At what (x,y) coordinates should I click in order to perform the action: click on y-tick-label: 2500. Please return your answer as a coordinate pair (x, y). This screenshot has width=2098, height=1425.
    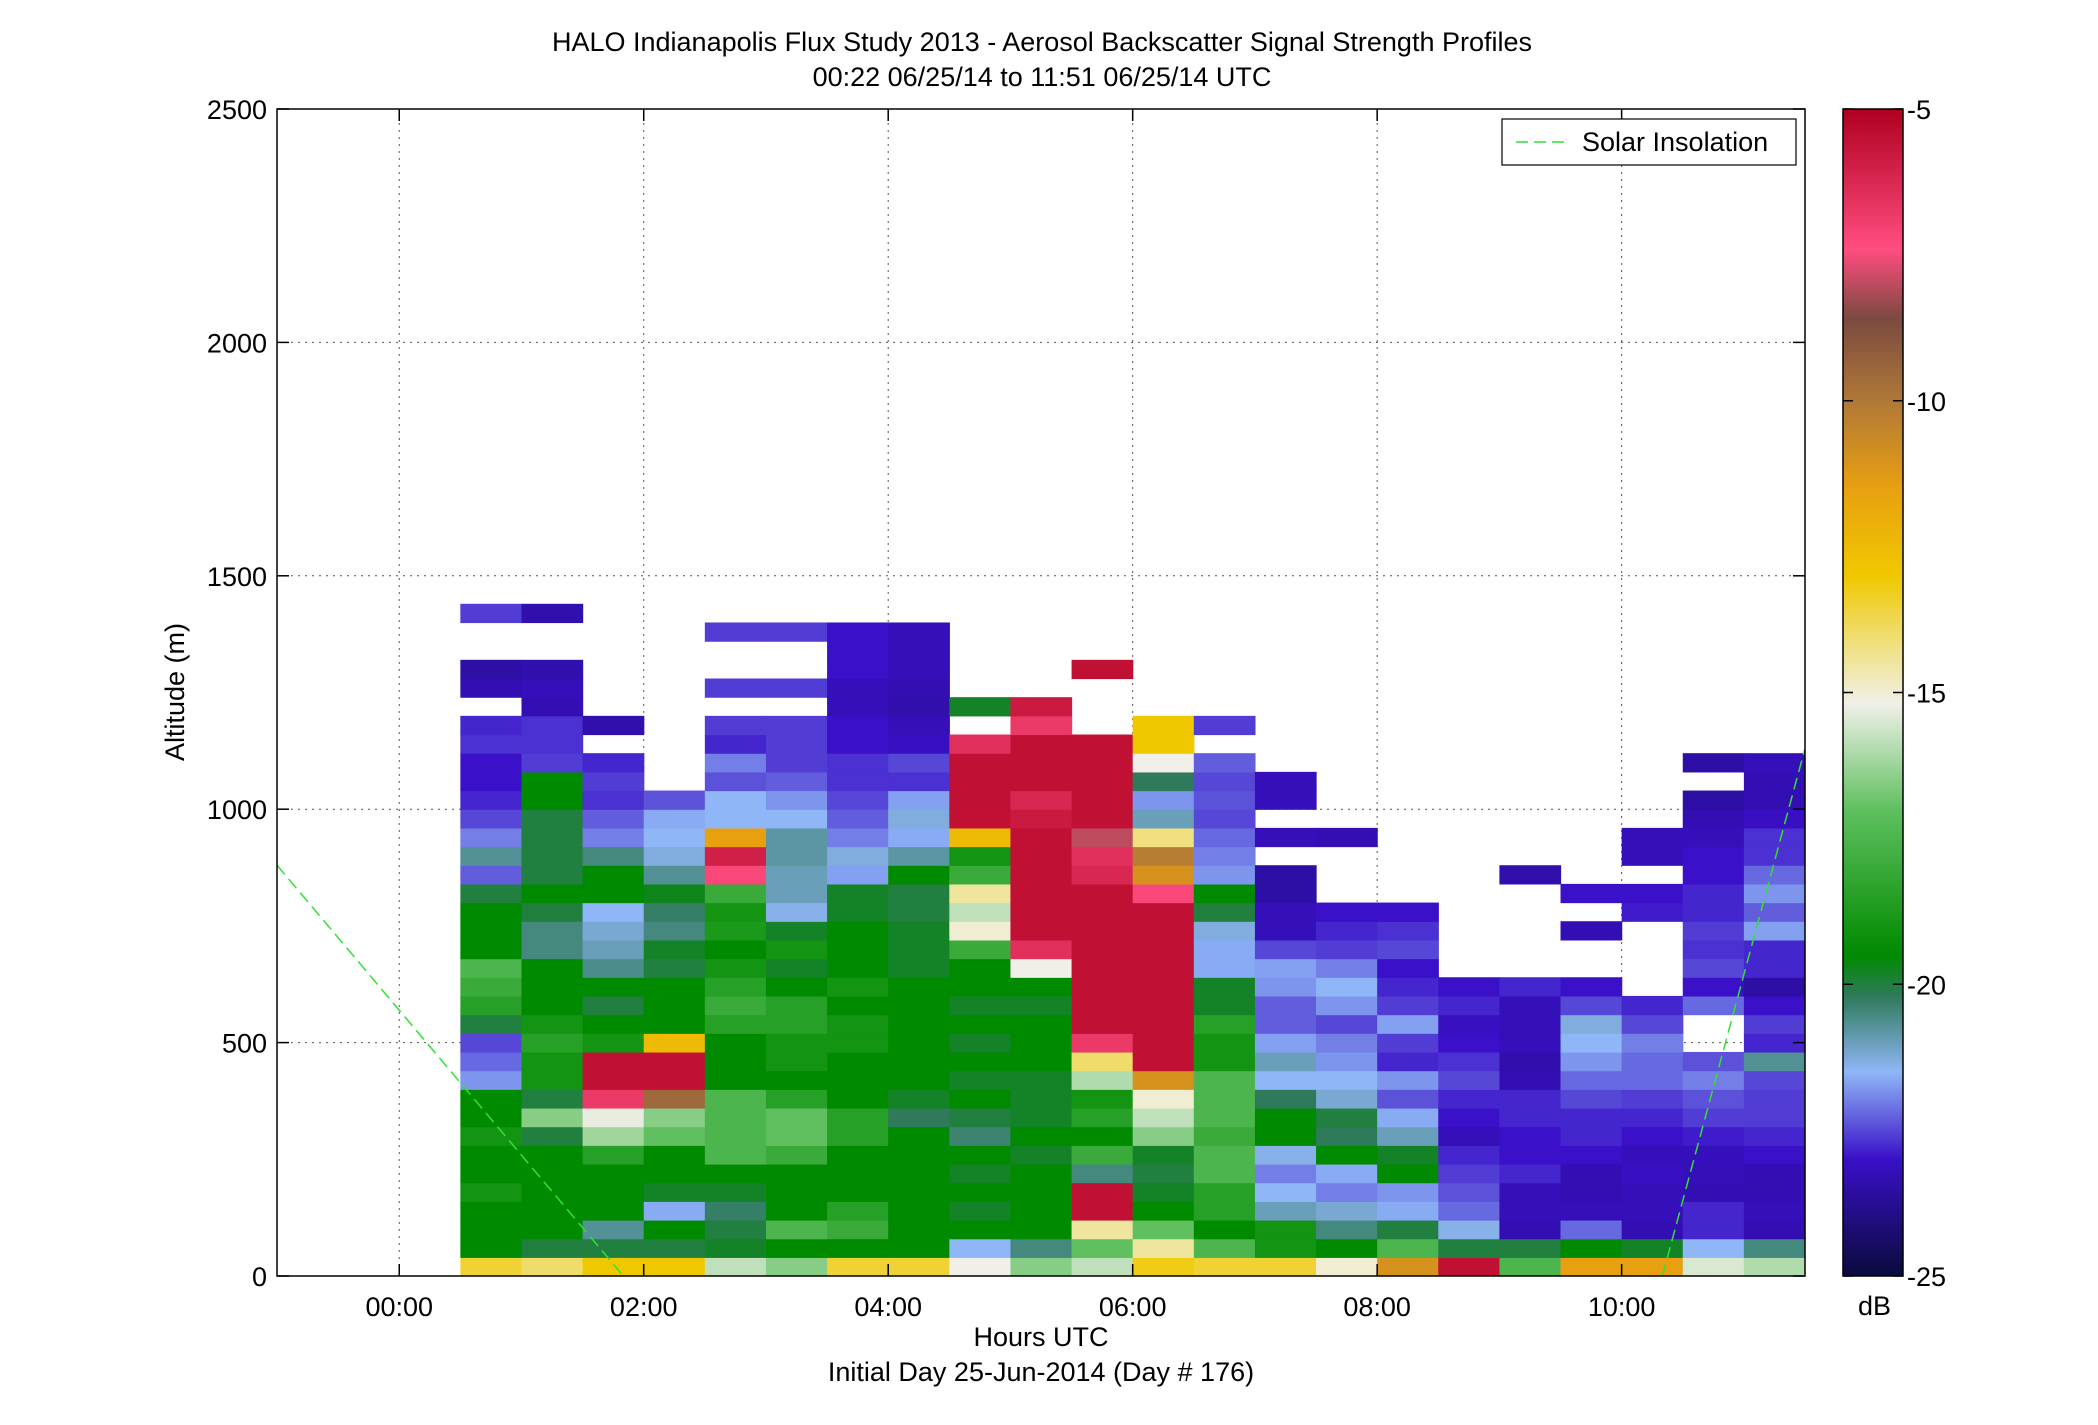
    Looking at the image, I should click on (237, 110).